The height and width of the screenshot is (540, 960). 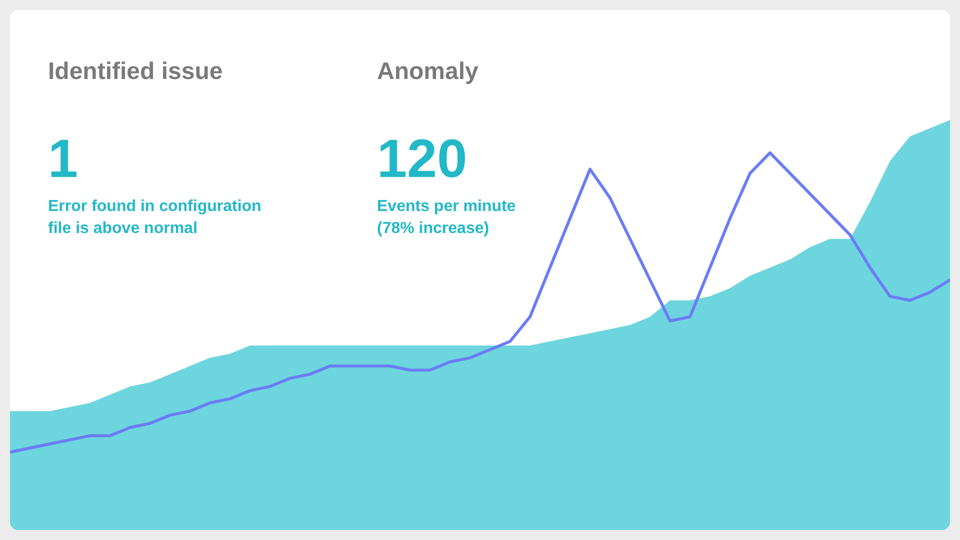 What do you see at coordinates (447, 218) in the screenshot?
I see `annotation: Events per minute (78% increase)` at bounding box center [447, 218].